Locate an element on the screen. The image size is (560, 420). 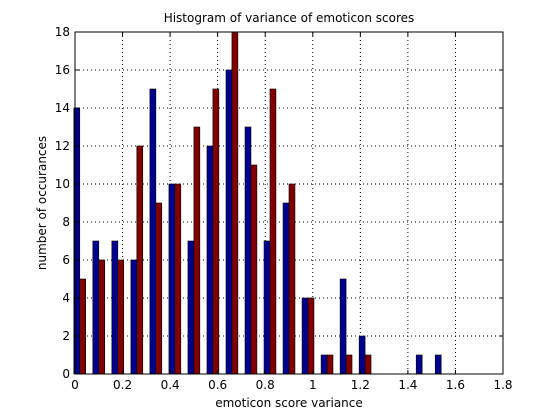
chart-title: Histogram of variance of emoticon scores is located at coordinates (289, 18).